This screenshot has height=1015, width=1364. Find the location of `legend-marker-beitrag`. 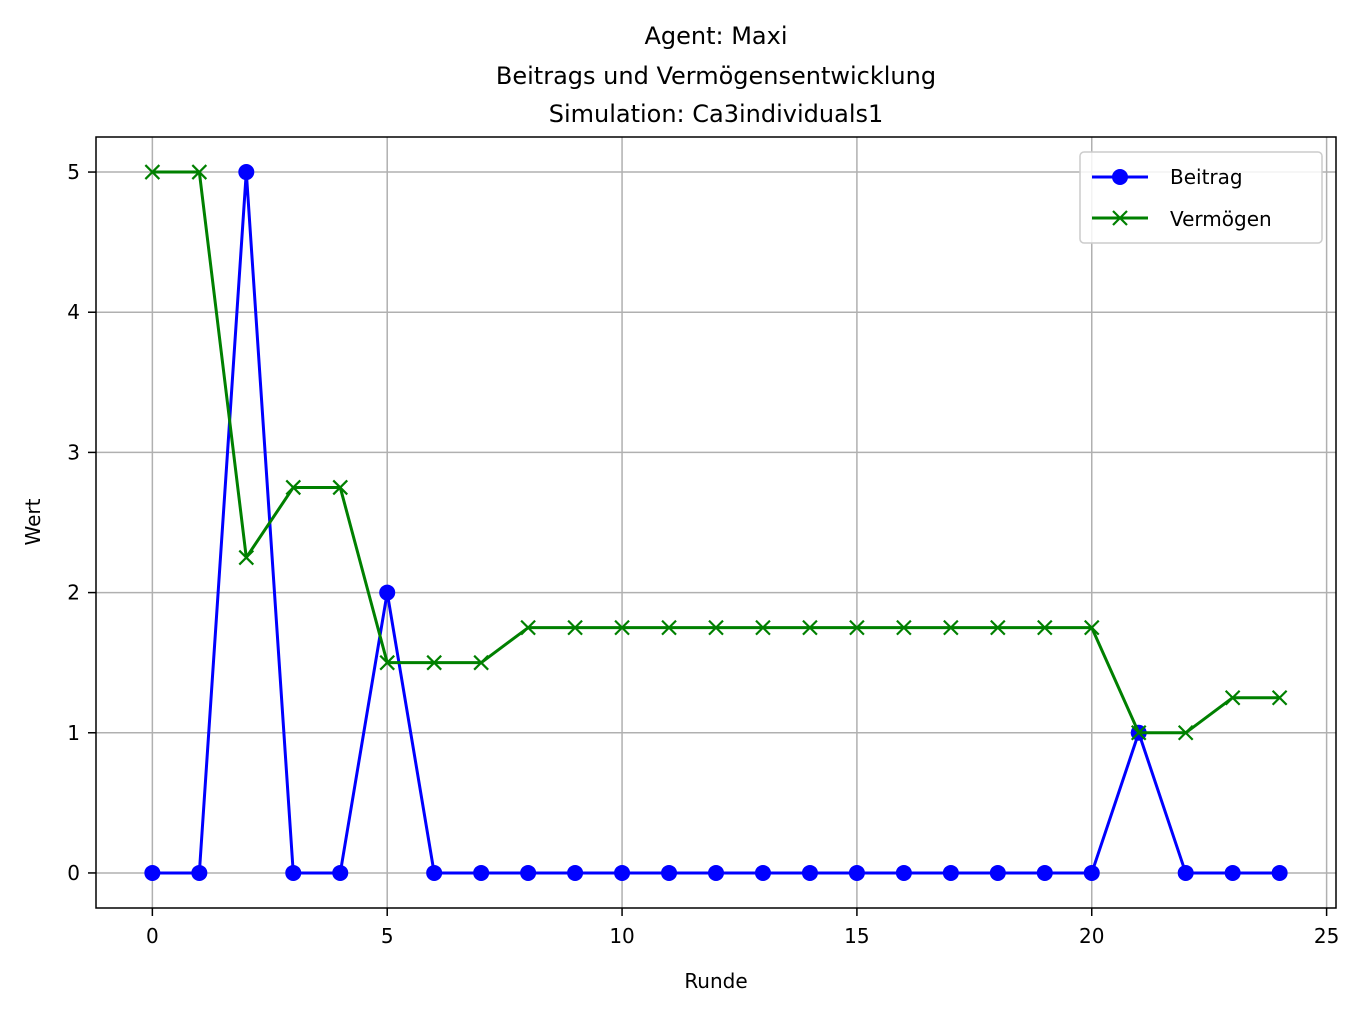

legend-marker-beitrag is located at coordinates (1120, 177).